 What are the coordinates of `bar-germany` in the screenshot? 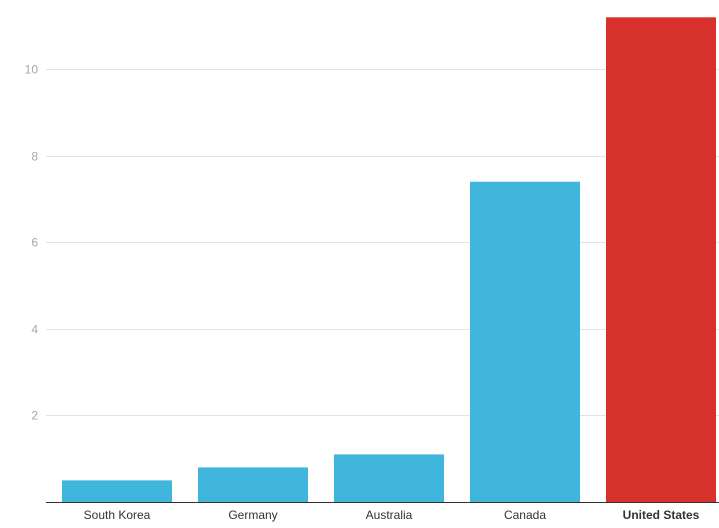 It's located at (253, 484).